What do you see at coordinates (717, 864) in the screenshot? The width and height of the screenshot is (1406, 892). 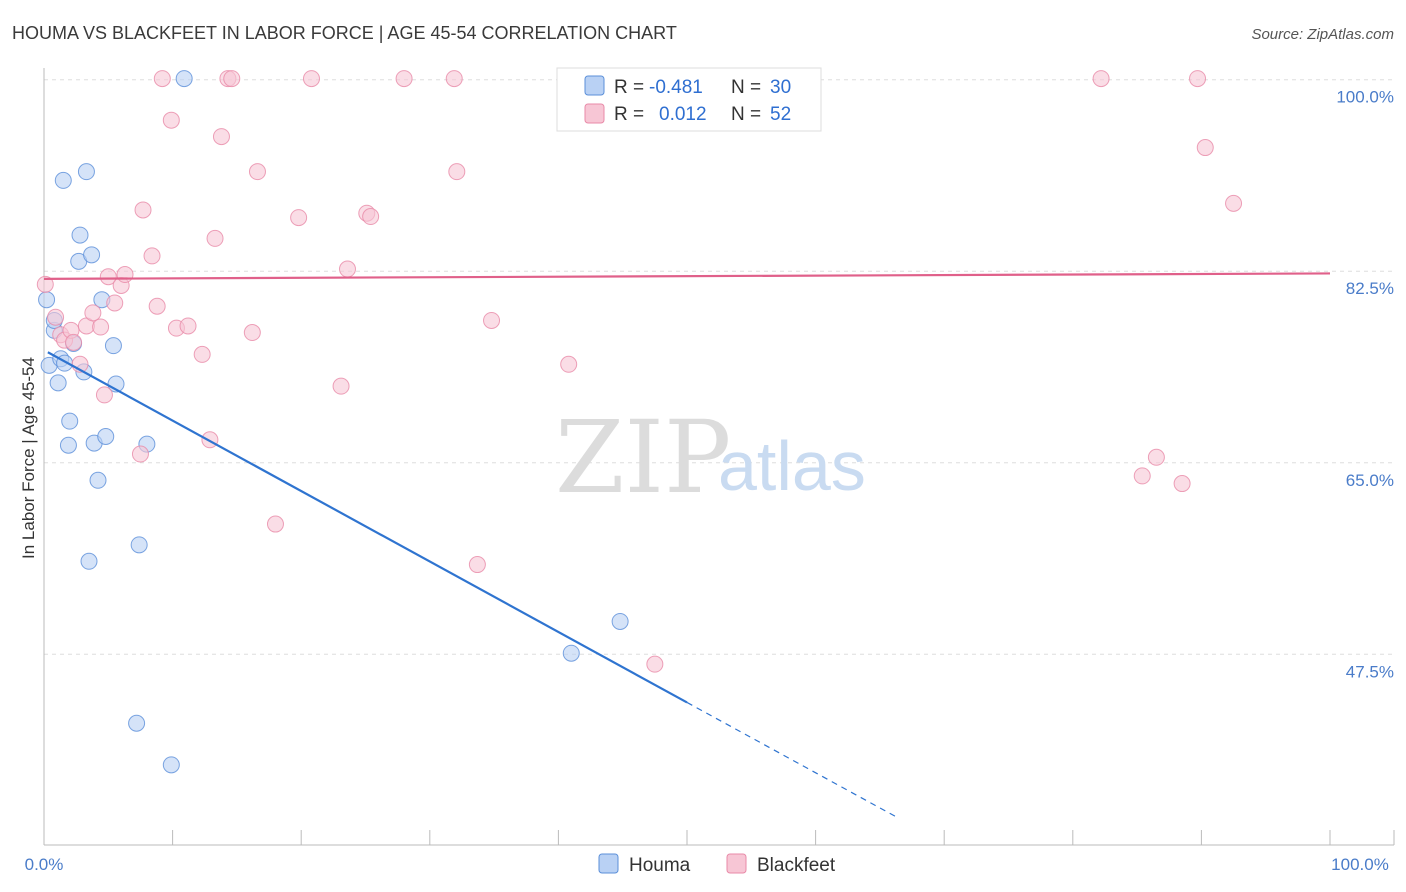 I see `bottom-legend: Houma Blackfeet` at bounding box center [717, 864].